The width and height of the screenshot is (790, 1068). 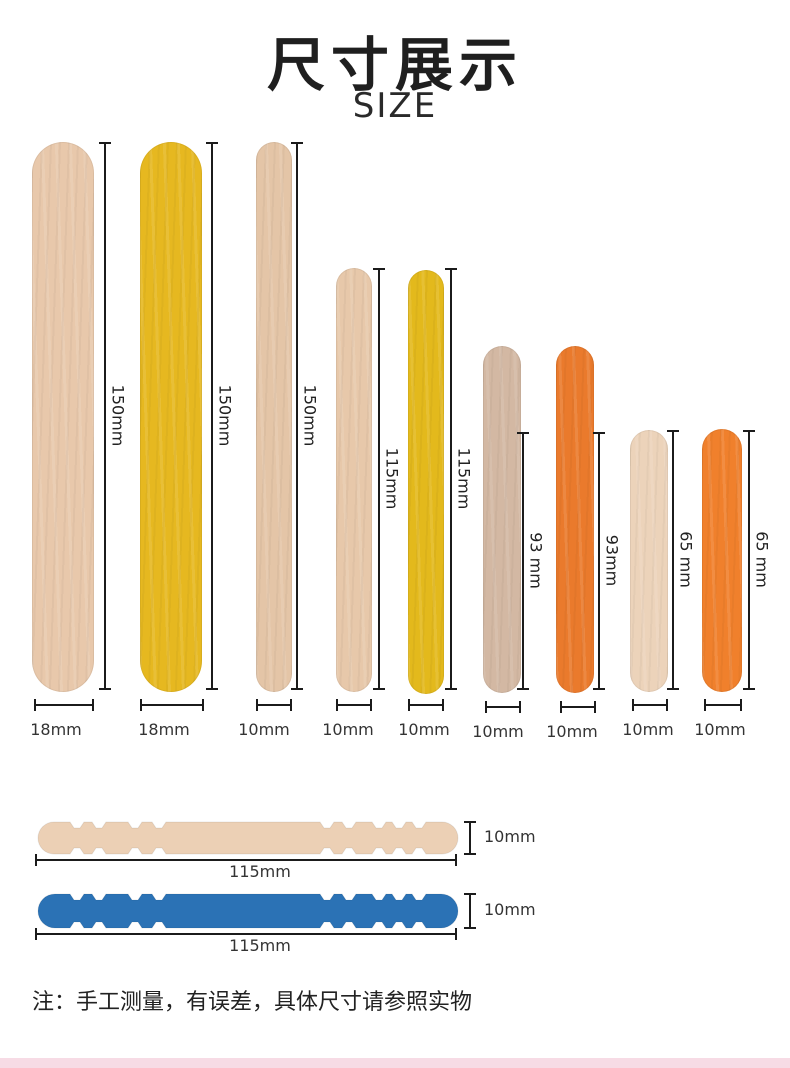 What do you see at coordinates (395, 1063) in the screenshot?
I see `bottom-accent-bar` at bounding box center [395, 1063].